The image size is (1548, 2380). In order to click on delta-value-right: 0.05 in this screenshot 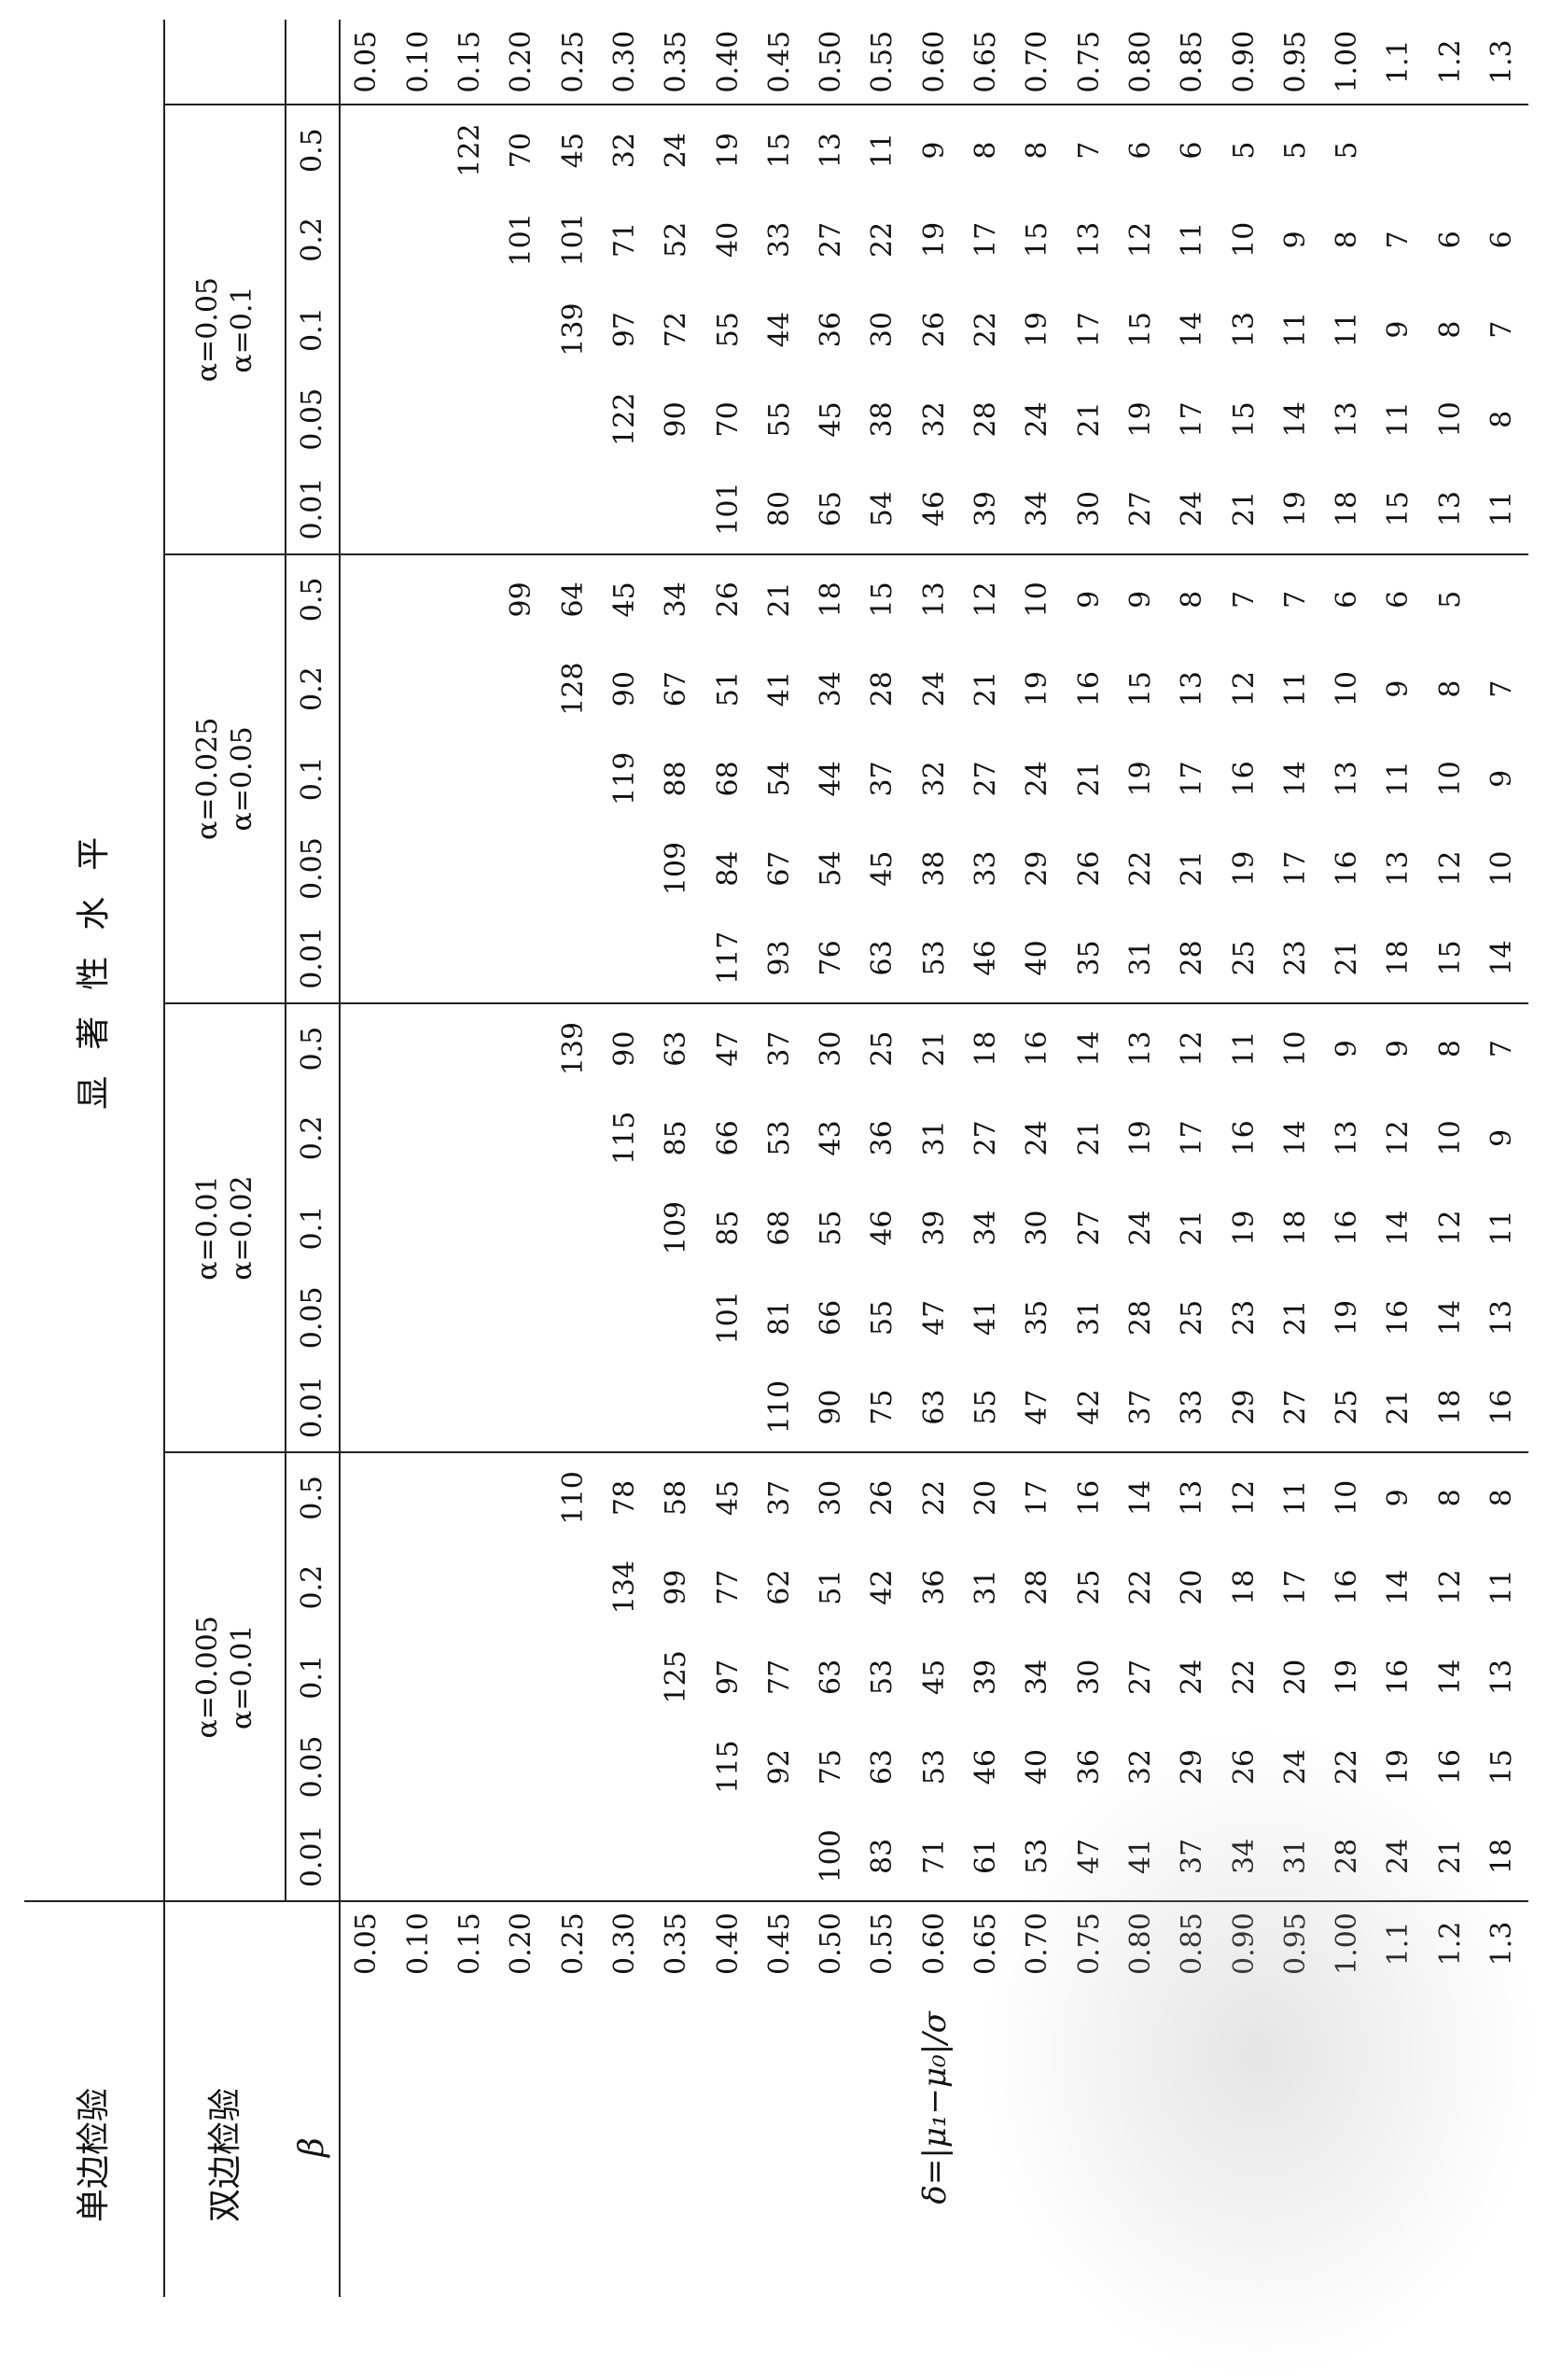, I will do `click(367, 62)`.